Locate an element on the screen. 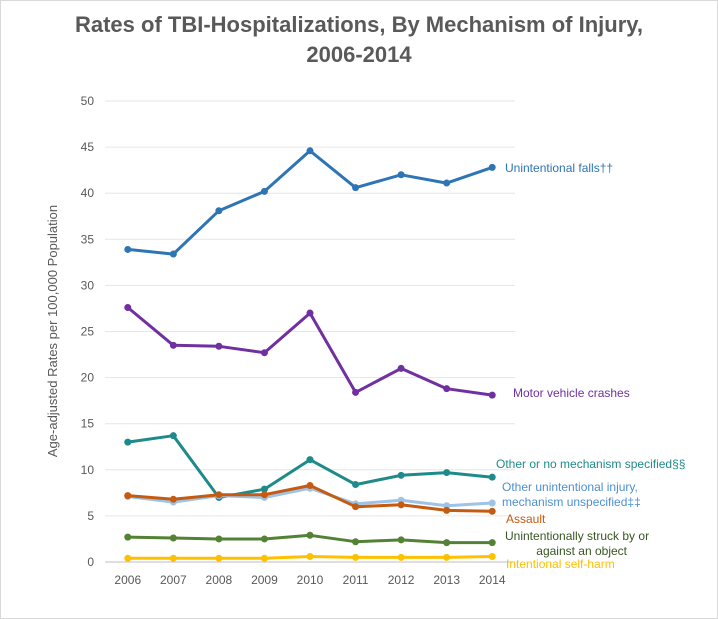 This screenshot has width=718, height=619. chart-title-line-2: 2006-2014 is located at coordinates (359, 54).